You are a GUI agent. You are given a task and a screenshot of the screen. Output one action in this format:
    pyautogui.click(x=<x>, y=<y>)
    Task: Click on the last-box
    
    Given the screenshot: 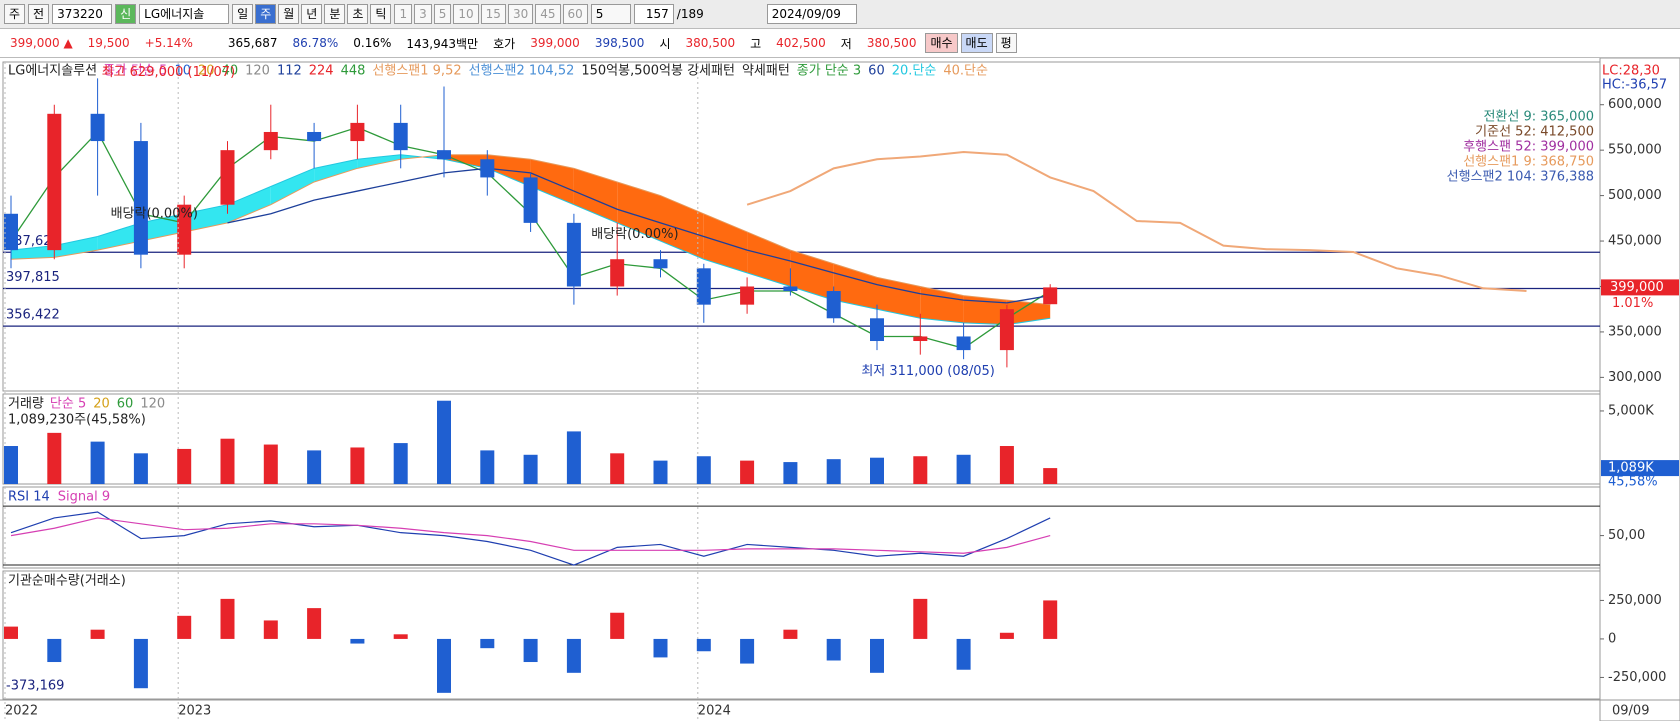 What is the action you would take?
    pyautogui.click(x=1640, y=287)
    